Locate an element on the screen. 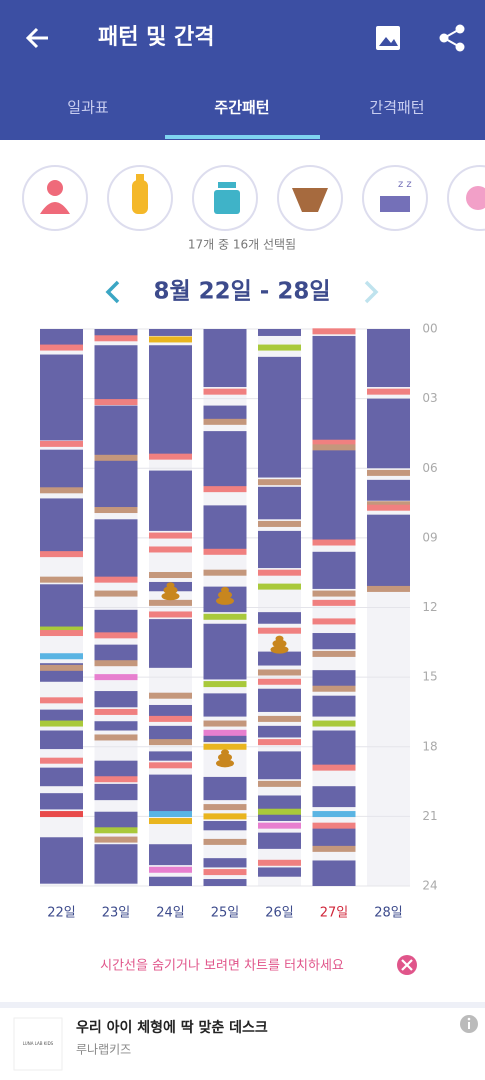  poop-marker is located at coordinates (225, 595).